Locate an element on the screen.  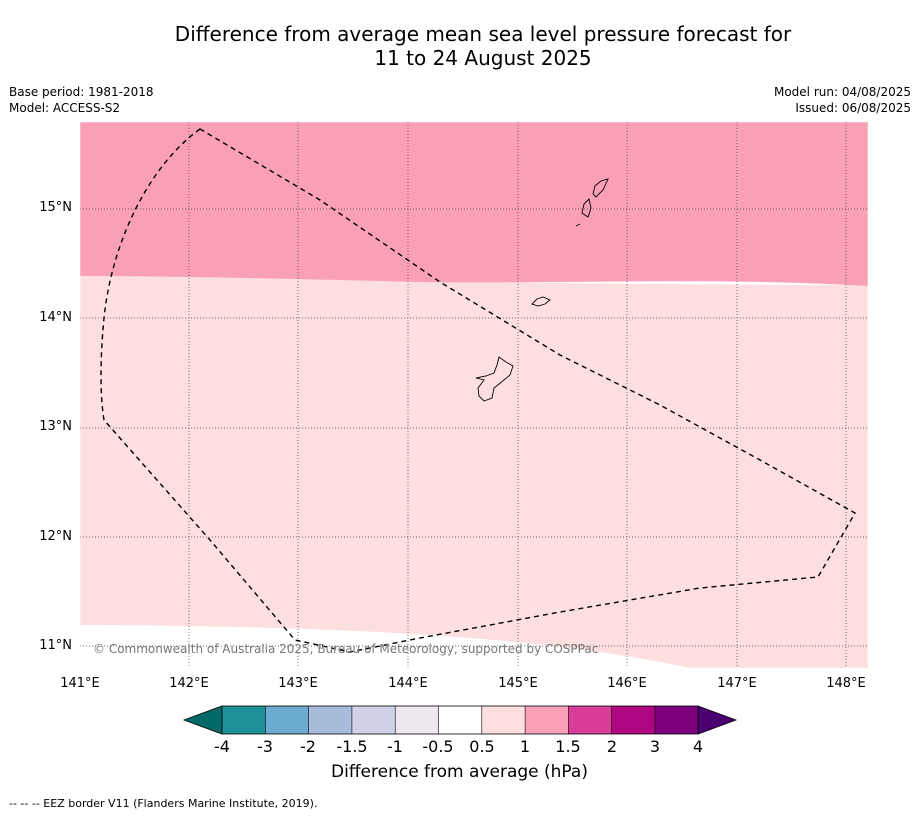
issued-date: Issued: 06/08/2025 is located at coordinates (853, 108).